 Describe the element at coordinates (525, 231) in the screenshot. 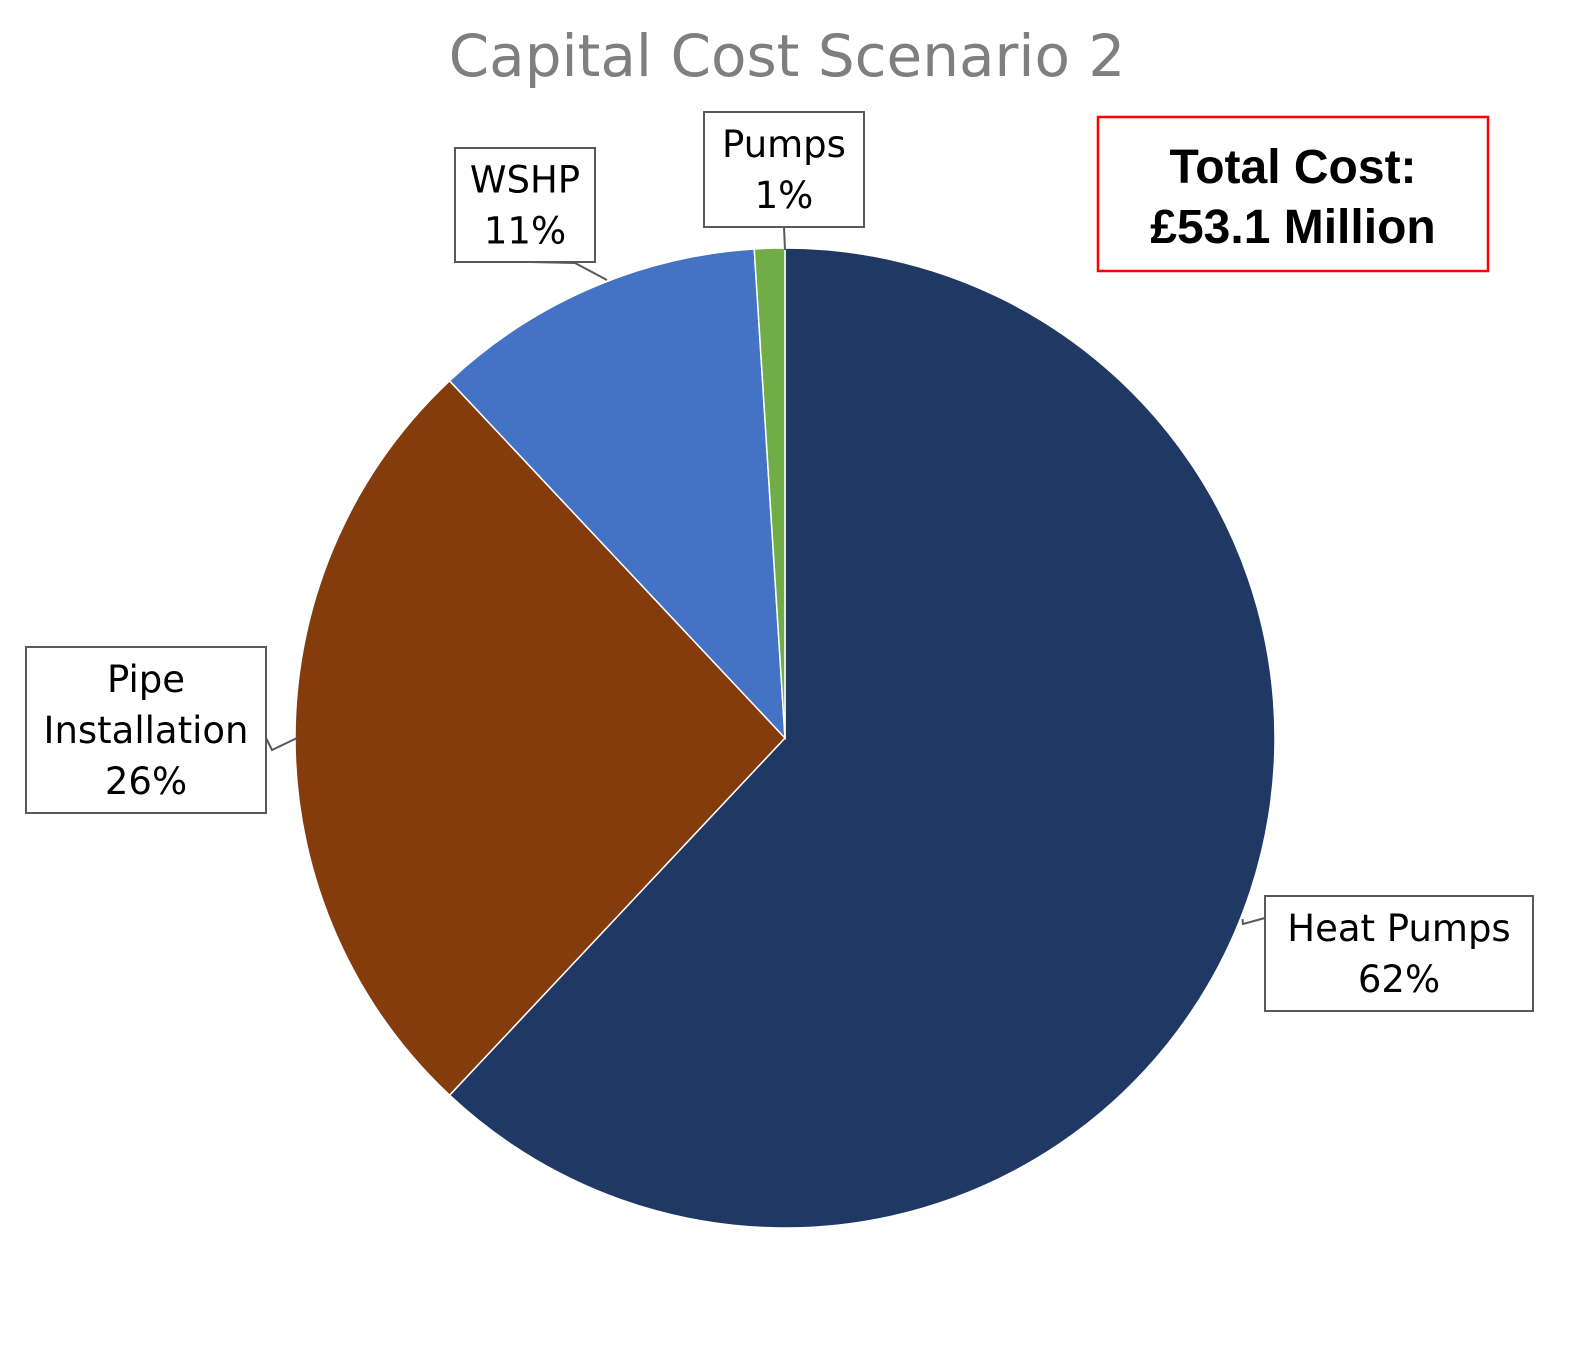

I see `data-label-text: 11%` at that location.